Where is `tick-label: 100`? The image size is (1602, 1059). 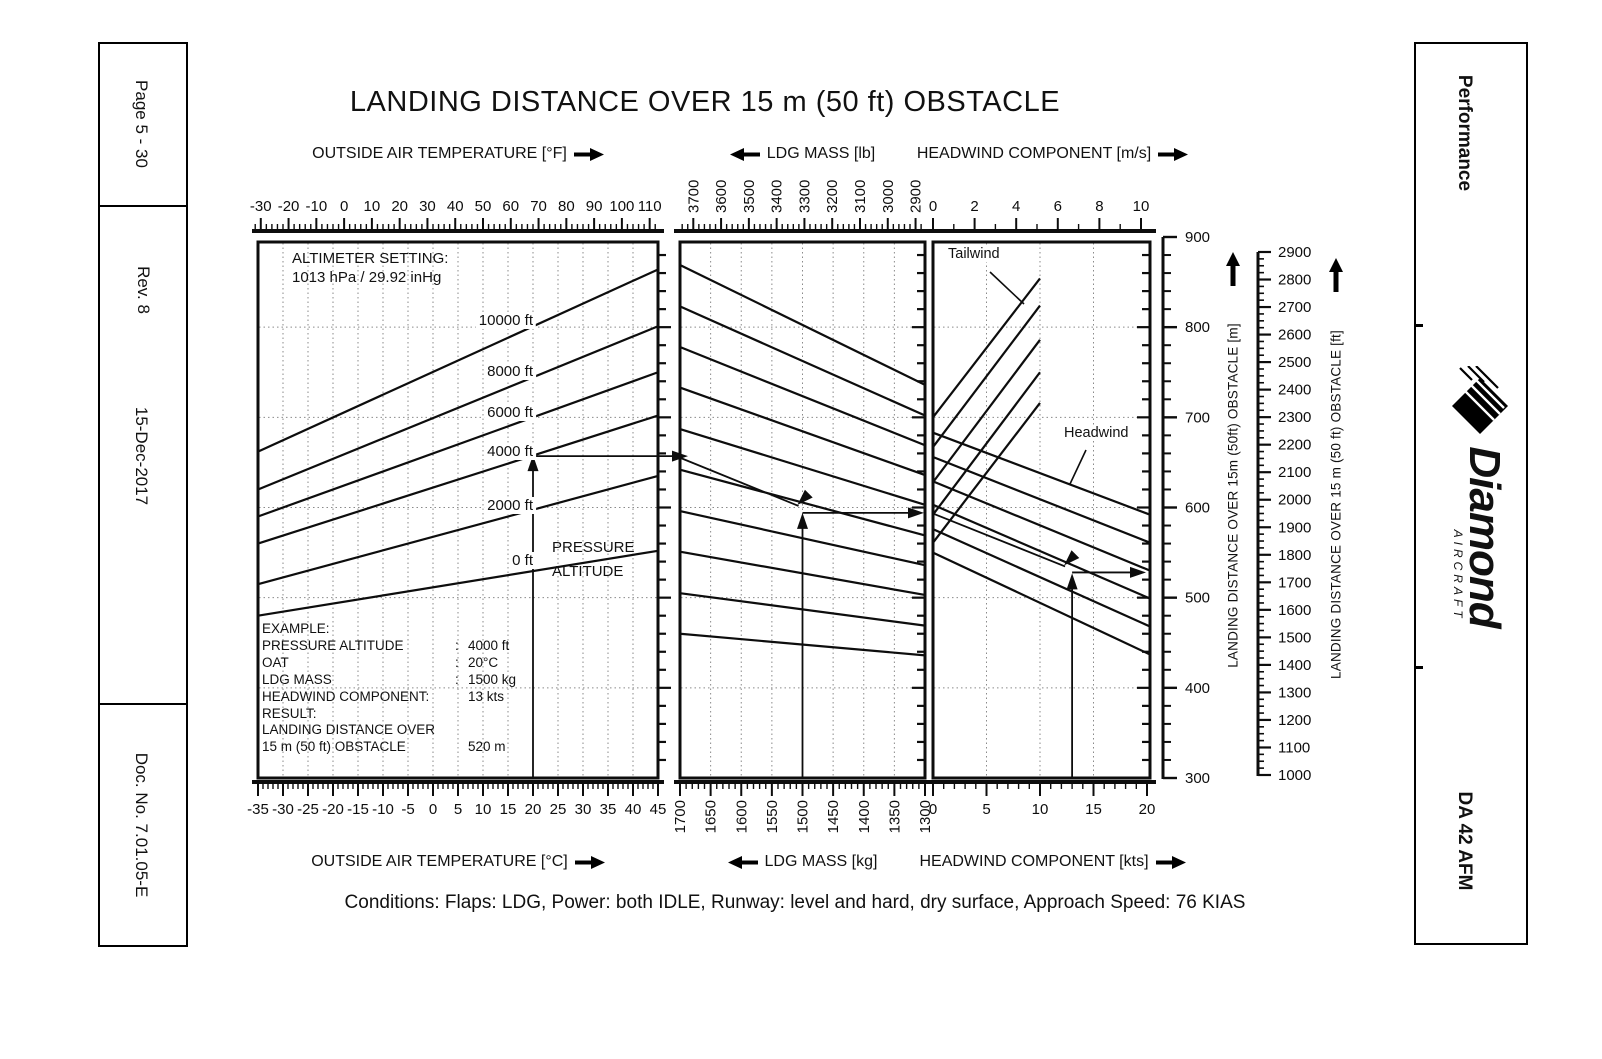 tick-label: 100 is located at coordinates (621, 206).